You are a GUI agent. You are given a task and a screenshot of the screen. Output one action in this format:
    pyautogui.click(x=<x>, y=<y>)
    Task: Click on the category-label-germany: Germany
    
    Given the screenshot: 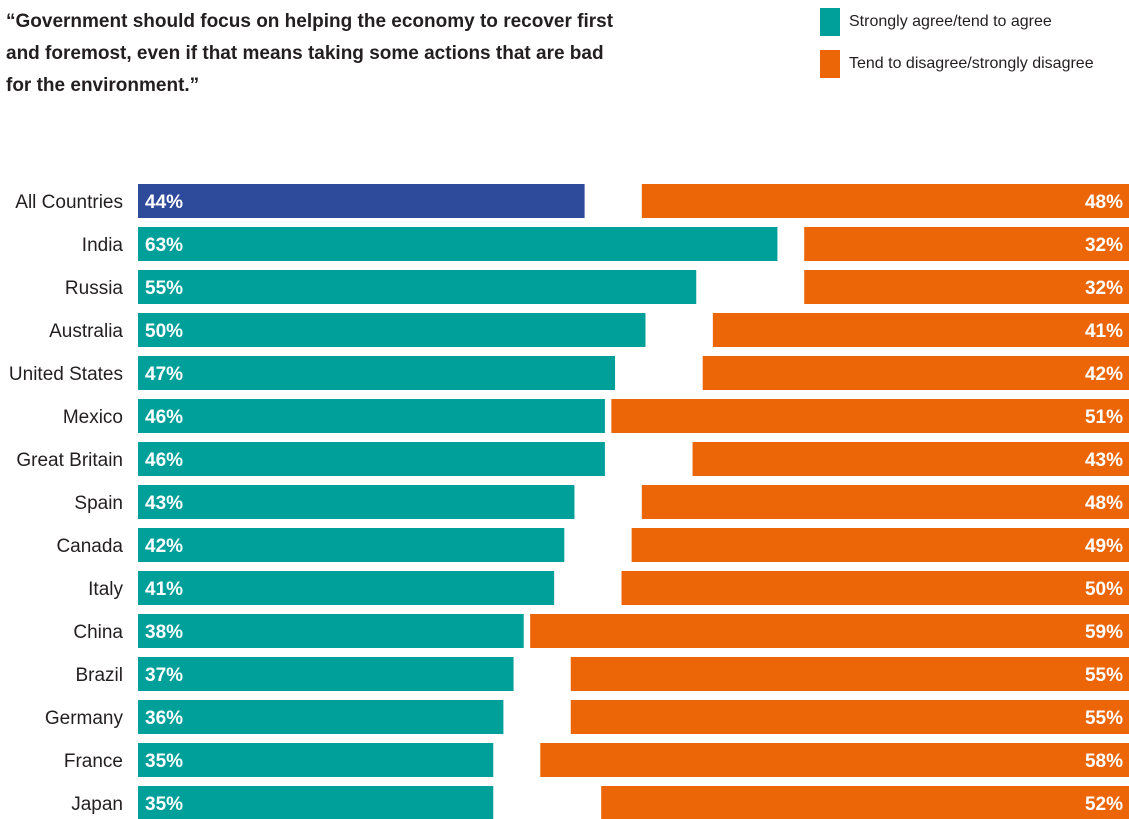 What is the action you would take?
    pyautogui.click(x=84, y=718)
    